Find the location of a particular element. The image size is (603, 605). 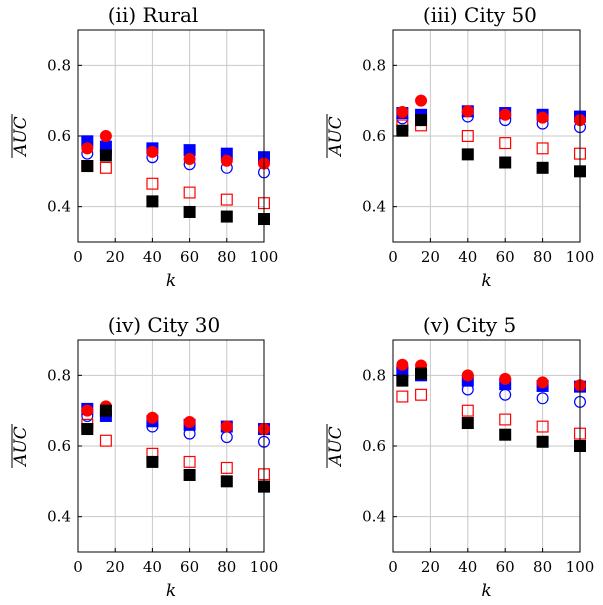

panel-title: (ii) Rural is located at coordinates (153, 15).